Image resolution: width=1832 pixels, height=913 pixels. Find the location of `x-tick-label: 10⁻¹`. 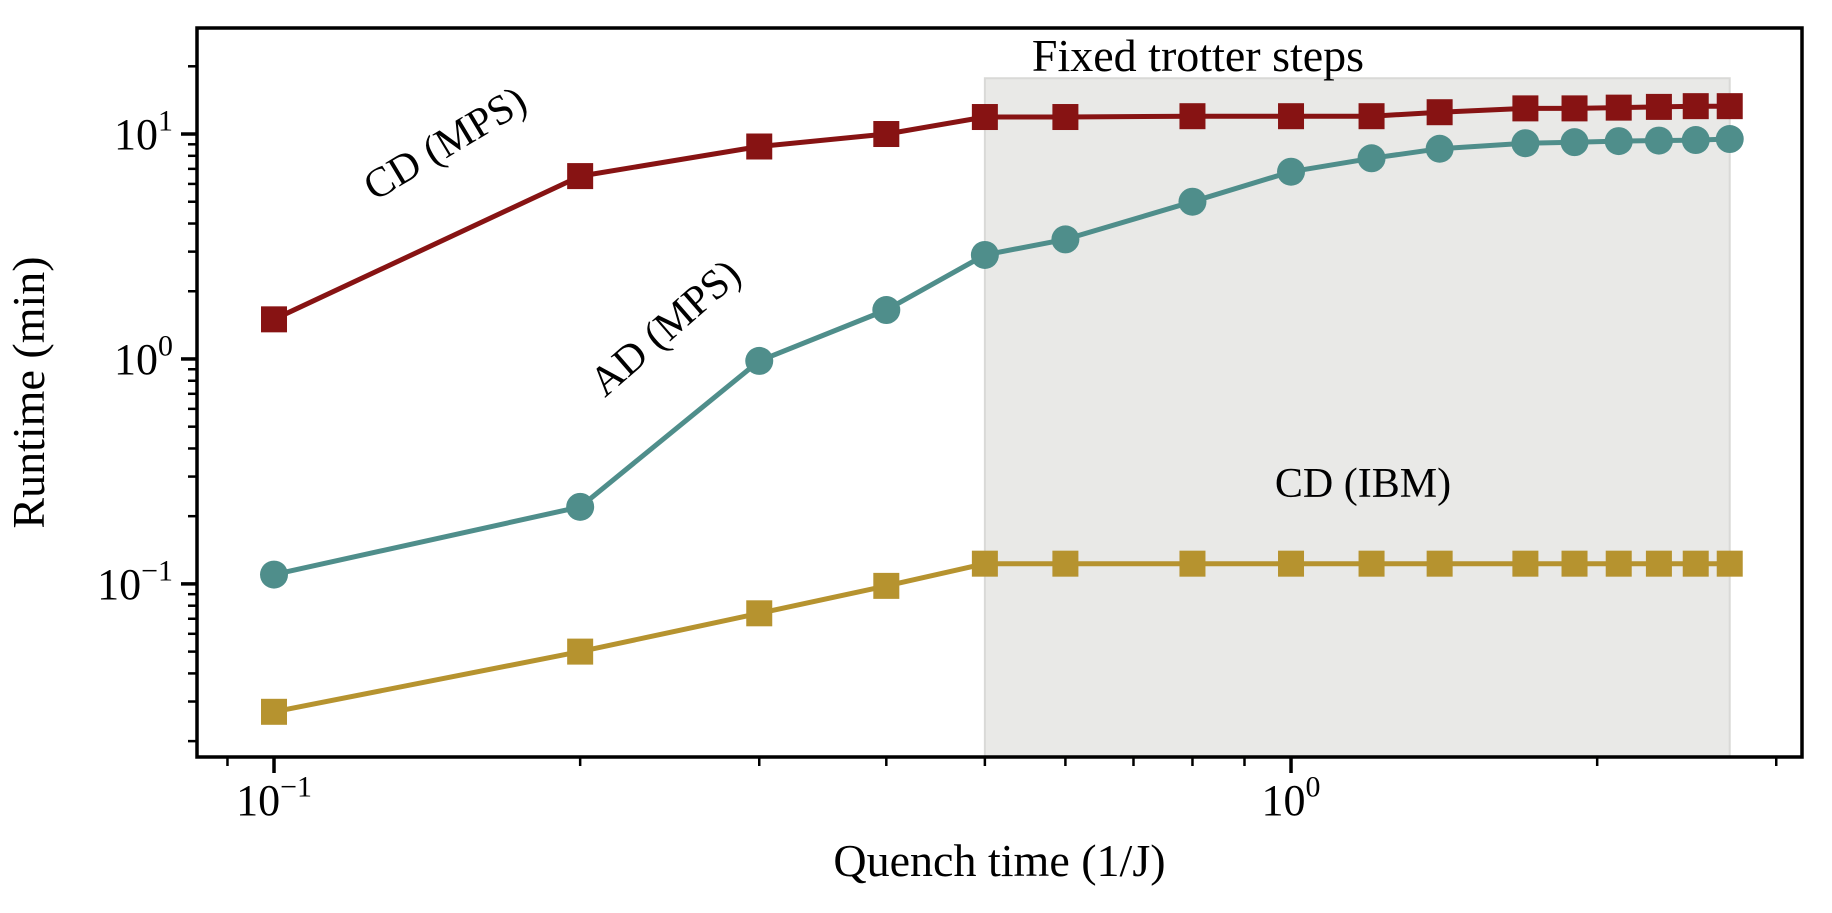

x-tick-label: 10⁻¹ is located at coordinates (274, 798).